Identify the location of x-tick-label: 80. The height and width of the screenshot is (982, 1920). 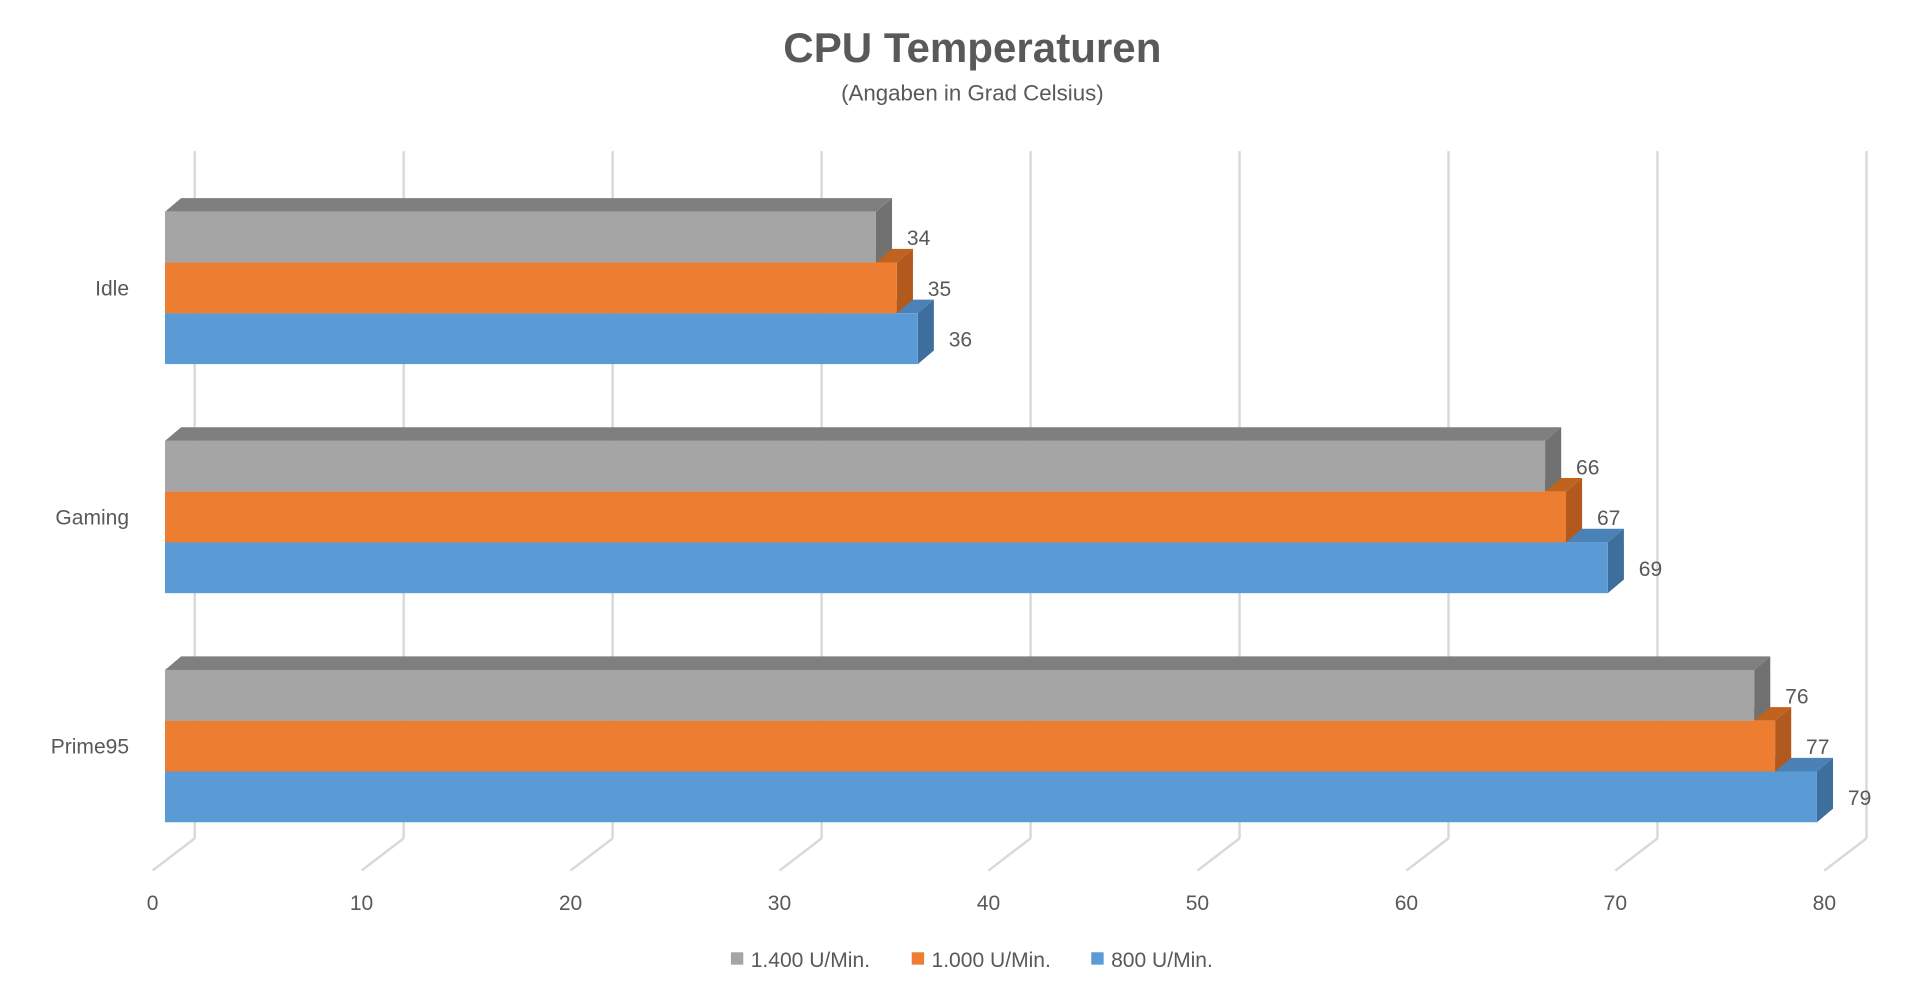
(1824, 903).